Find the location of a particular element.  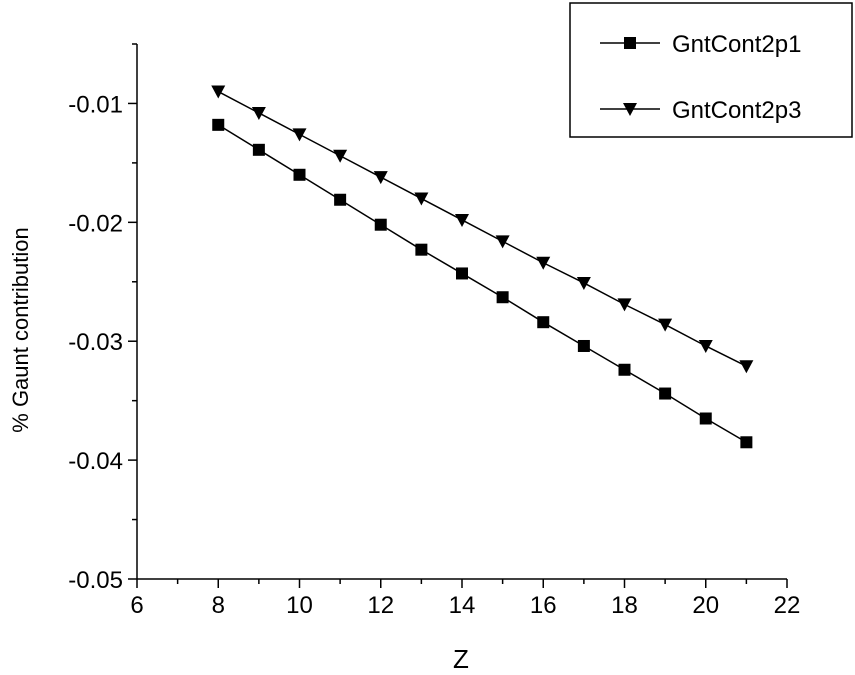

x-tick-label: 8 is located at coordinates (218, 605).